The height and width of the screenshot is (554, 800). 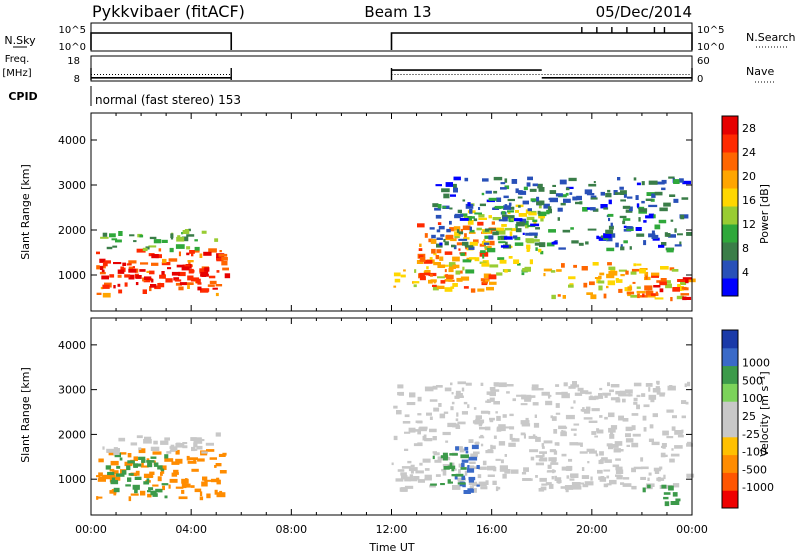 What do you see at coordinates (730, 206) in the screenshot?
I see `colorbar-frame` at bounding box center [730, 206].